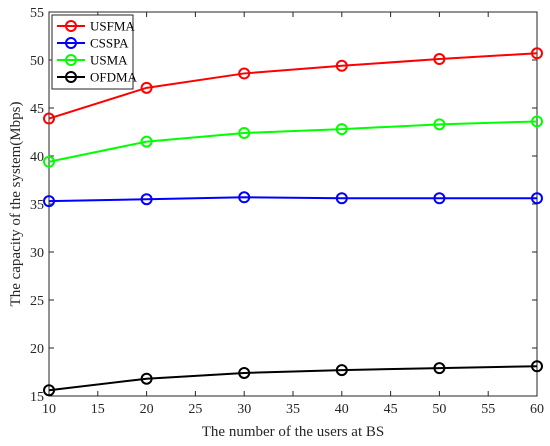  What do you see at coordinates (114, 77) in the screenshot?
I see `legend-label-ofdma: OFDMA` at bounding box center [114, 77].